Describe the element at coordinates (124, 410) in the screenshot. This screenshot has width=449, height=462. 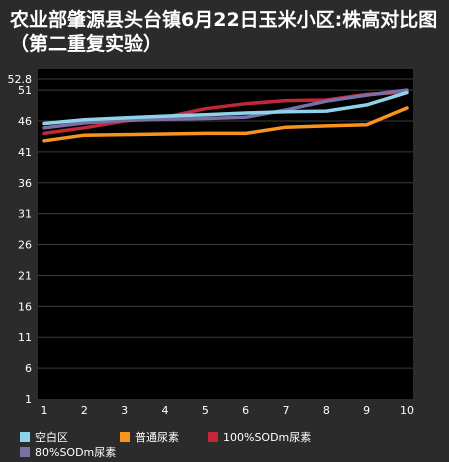
I see `x-tick-label: 3` at that location.